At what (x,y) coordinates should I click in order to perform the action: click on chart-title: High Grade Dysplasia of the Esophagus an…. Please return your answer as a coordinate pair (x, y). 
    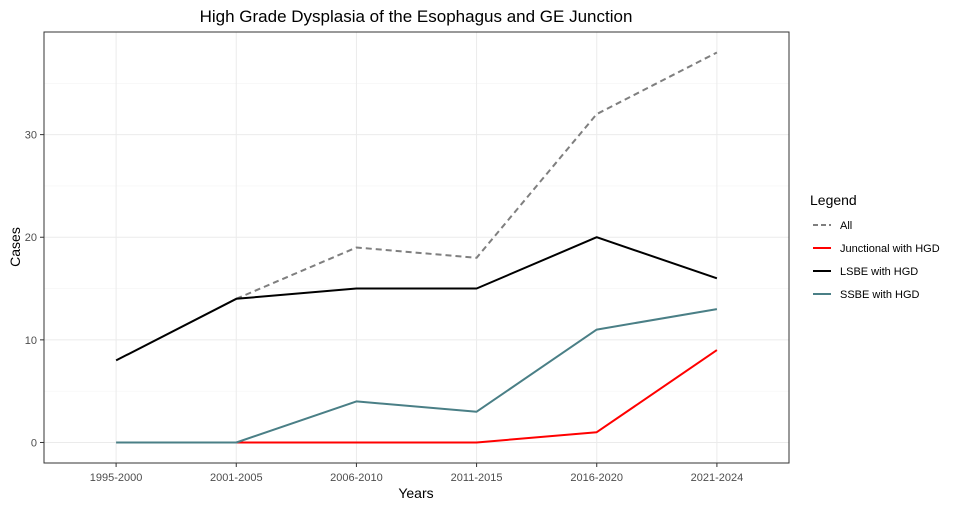
    Looking at the image, I should click on (416, 16).